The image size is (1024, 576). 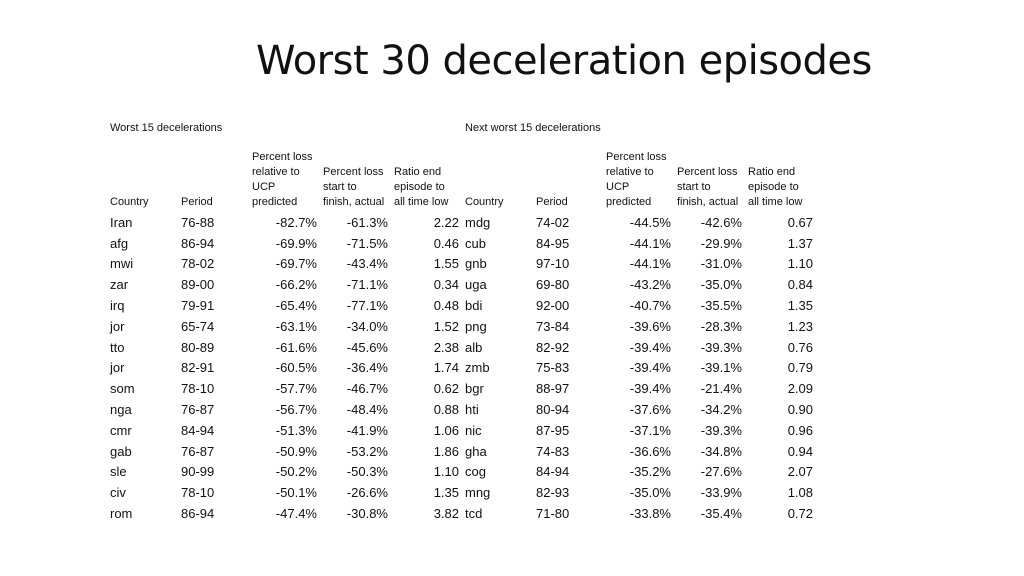 I want to click on right-ratio-cell: 0.76, so click(x=800, y=347).